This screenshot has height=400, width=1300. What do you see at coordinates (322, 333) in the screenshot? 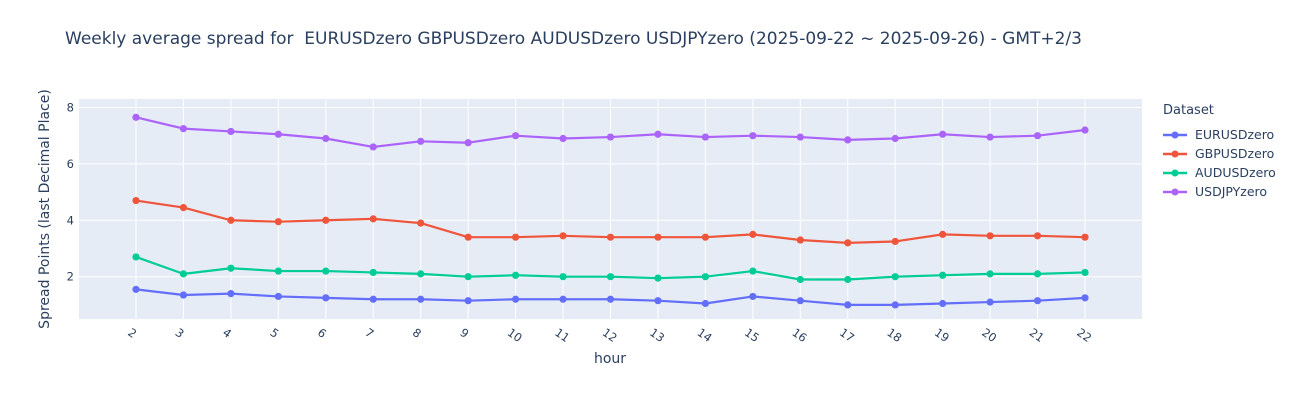
I see `x-tick-label: 6` at bounding box center [322, 333].